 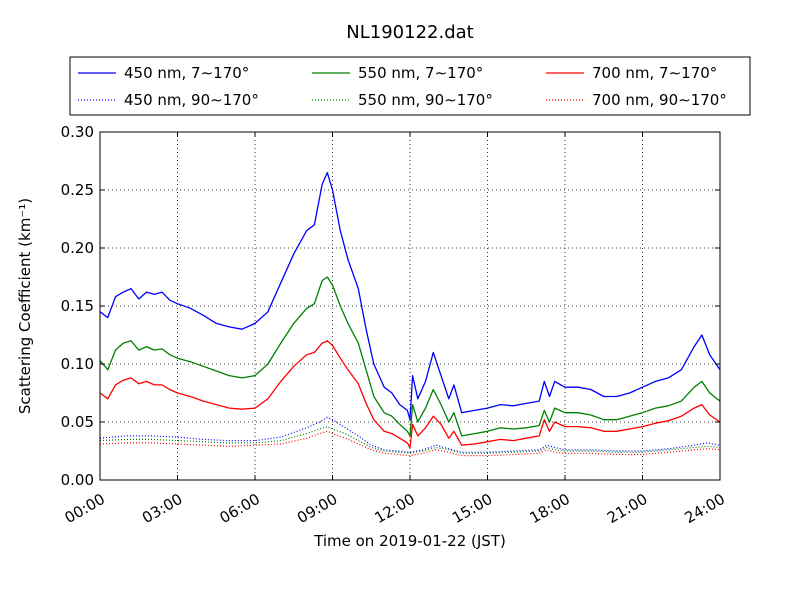 I want to click on x-tick-label: 00:00, so click(x=85, y=508).